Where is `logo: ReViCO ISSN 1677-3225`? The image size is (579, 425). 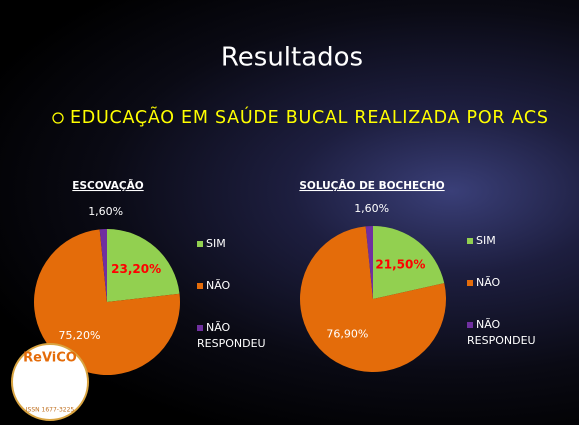
logo: ReViCO ISSN 1677-3225 is located at coordinates (50, 382).